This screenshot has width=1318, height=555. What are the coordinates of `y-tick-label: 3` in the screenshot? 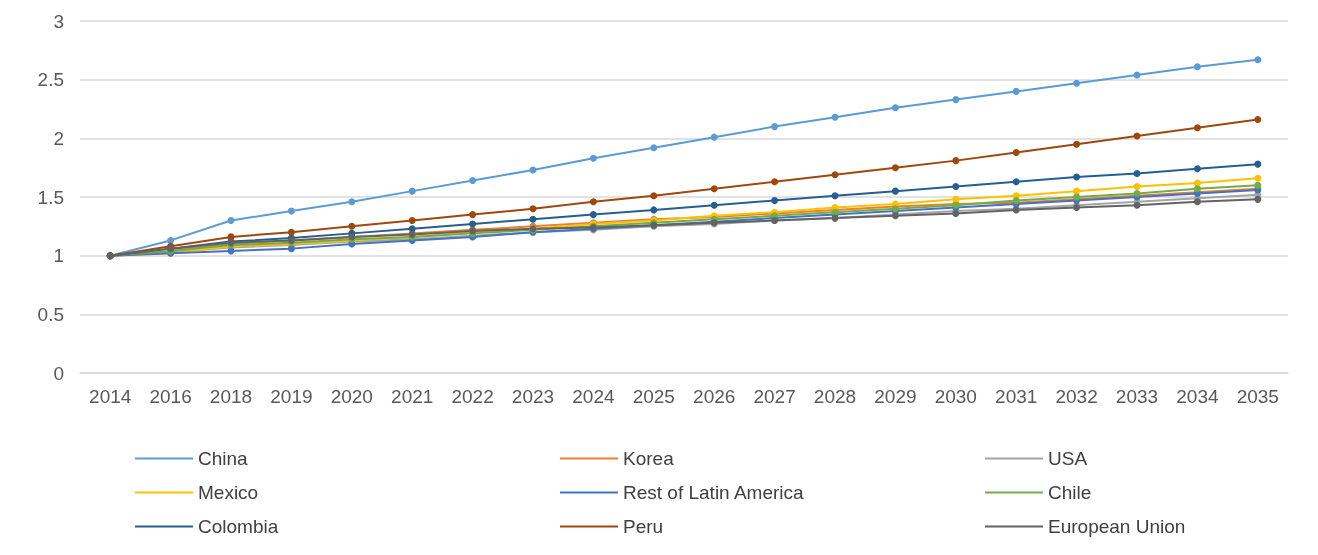 It's located at (58, 21).